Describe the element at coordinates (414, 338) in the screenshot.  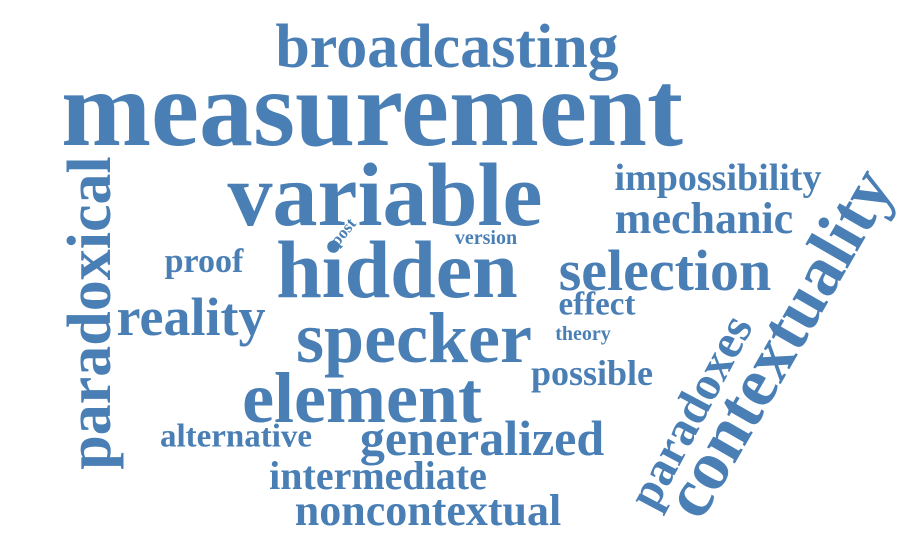
I see `word-specker: specker` at that location.